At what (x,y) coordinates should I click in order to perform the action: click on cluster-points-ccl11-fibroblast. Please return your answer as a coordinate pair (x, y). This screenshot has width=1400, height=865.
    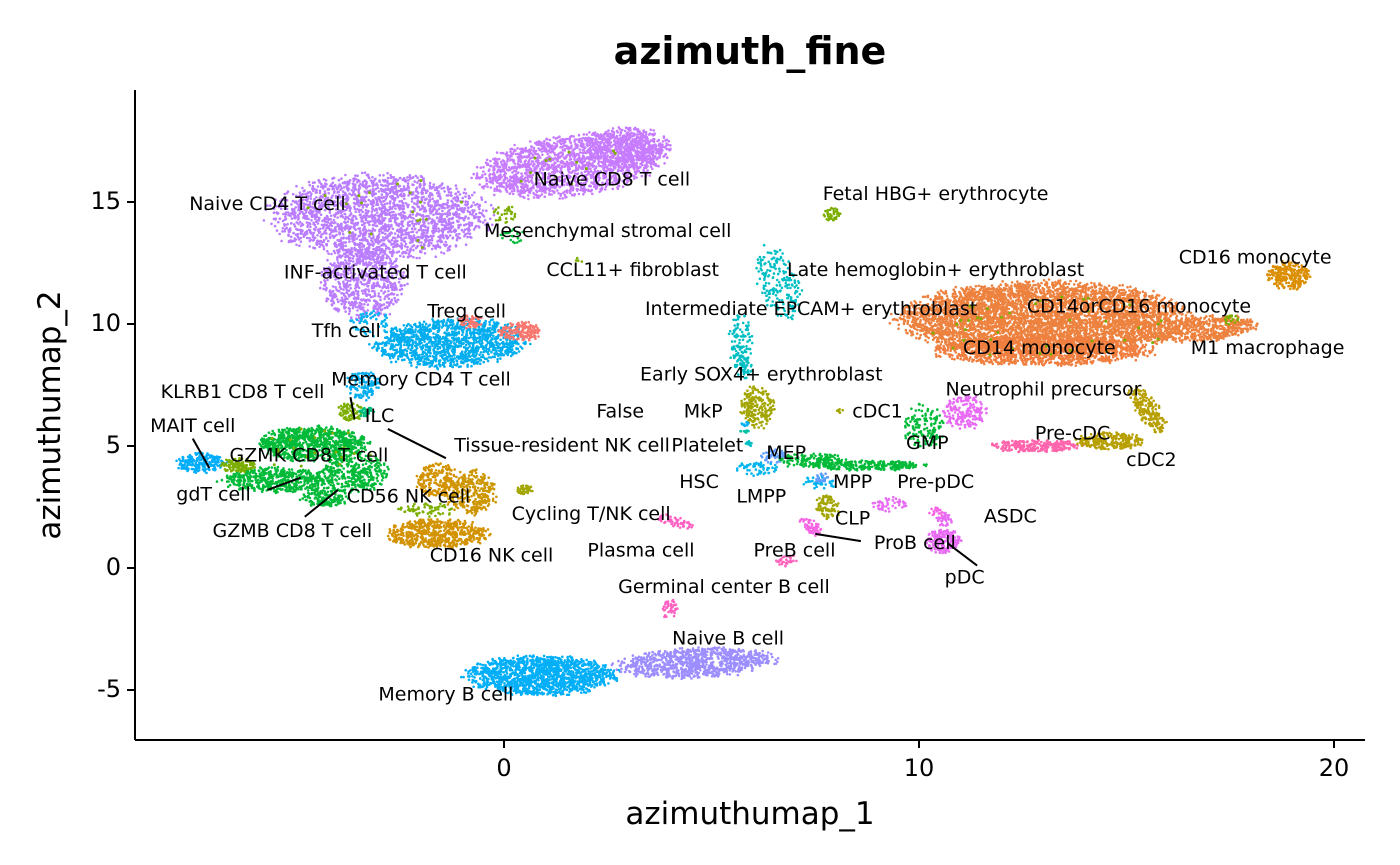
    Looking at the image, I should click on (579, 259).